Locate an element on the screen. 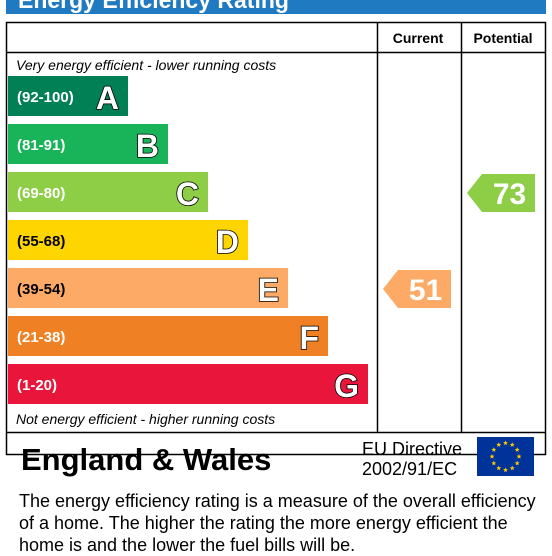  potential-column-header: Potential is located at coordinates (502, 38).